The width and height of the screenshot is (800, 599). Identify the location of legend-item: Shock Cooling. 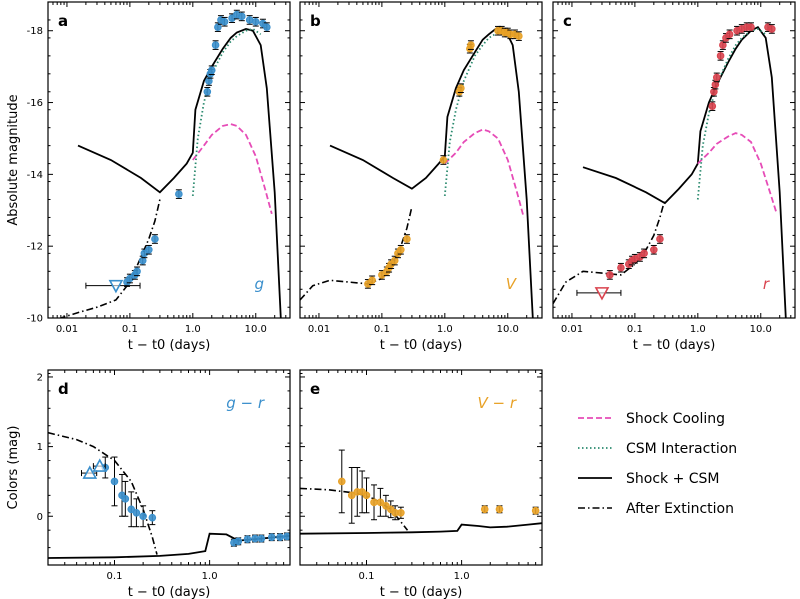
(651, 419).